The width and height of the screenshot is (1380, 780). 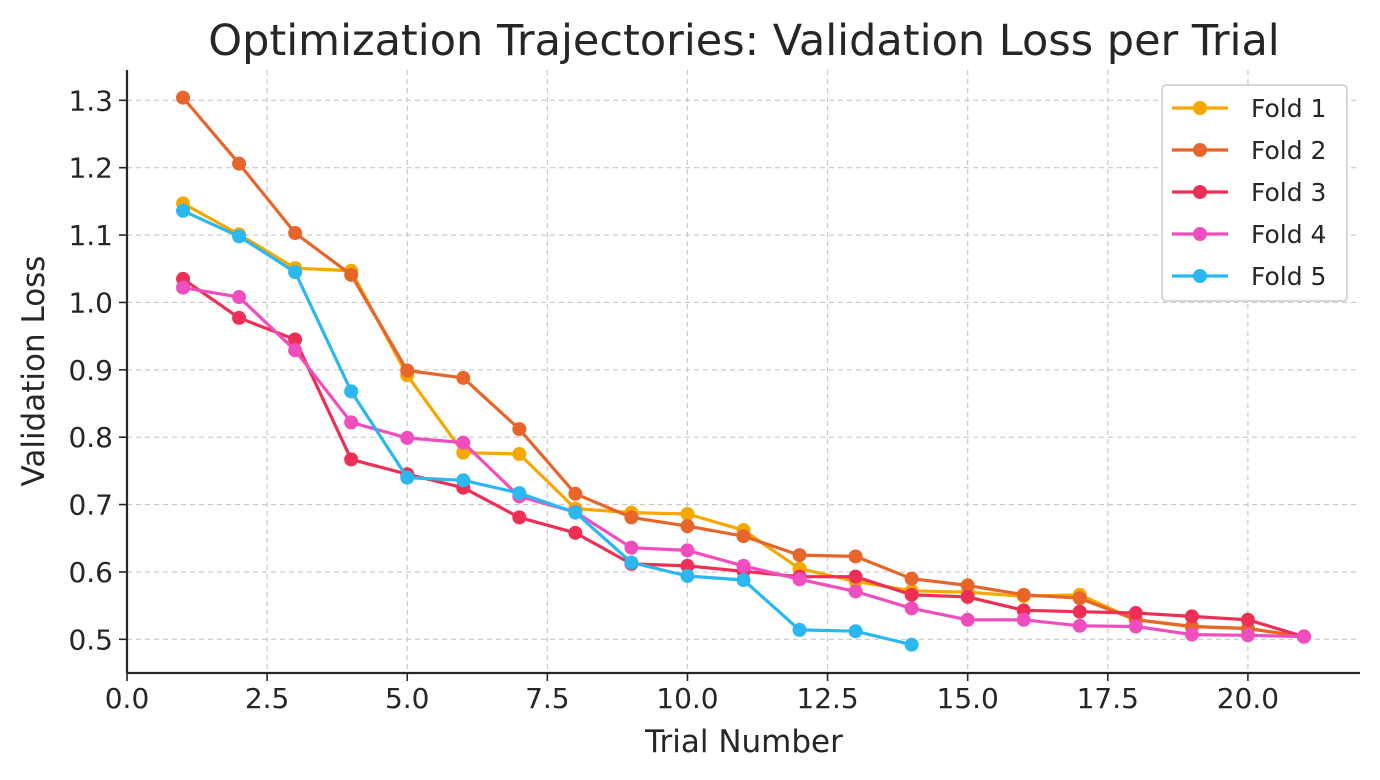 What do you see at coordinates (267, 698) in the screenshot?
I see `x-tick-label: 2.5` at bounding box center [267, 698].